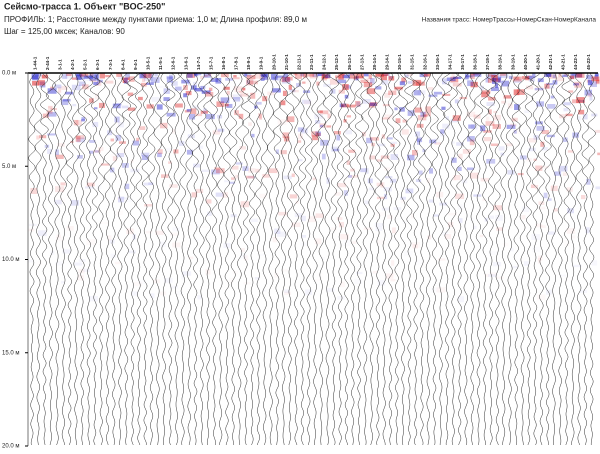 Image resolution: width=600 pixels, height=454 pixels. What do you see at coordinates (563, 62) in the screenshot?
I see `trace-label: 43-21-1` at bounding box center [563, 62].